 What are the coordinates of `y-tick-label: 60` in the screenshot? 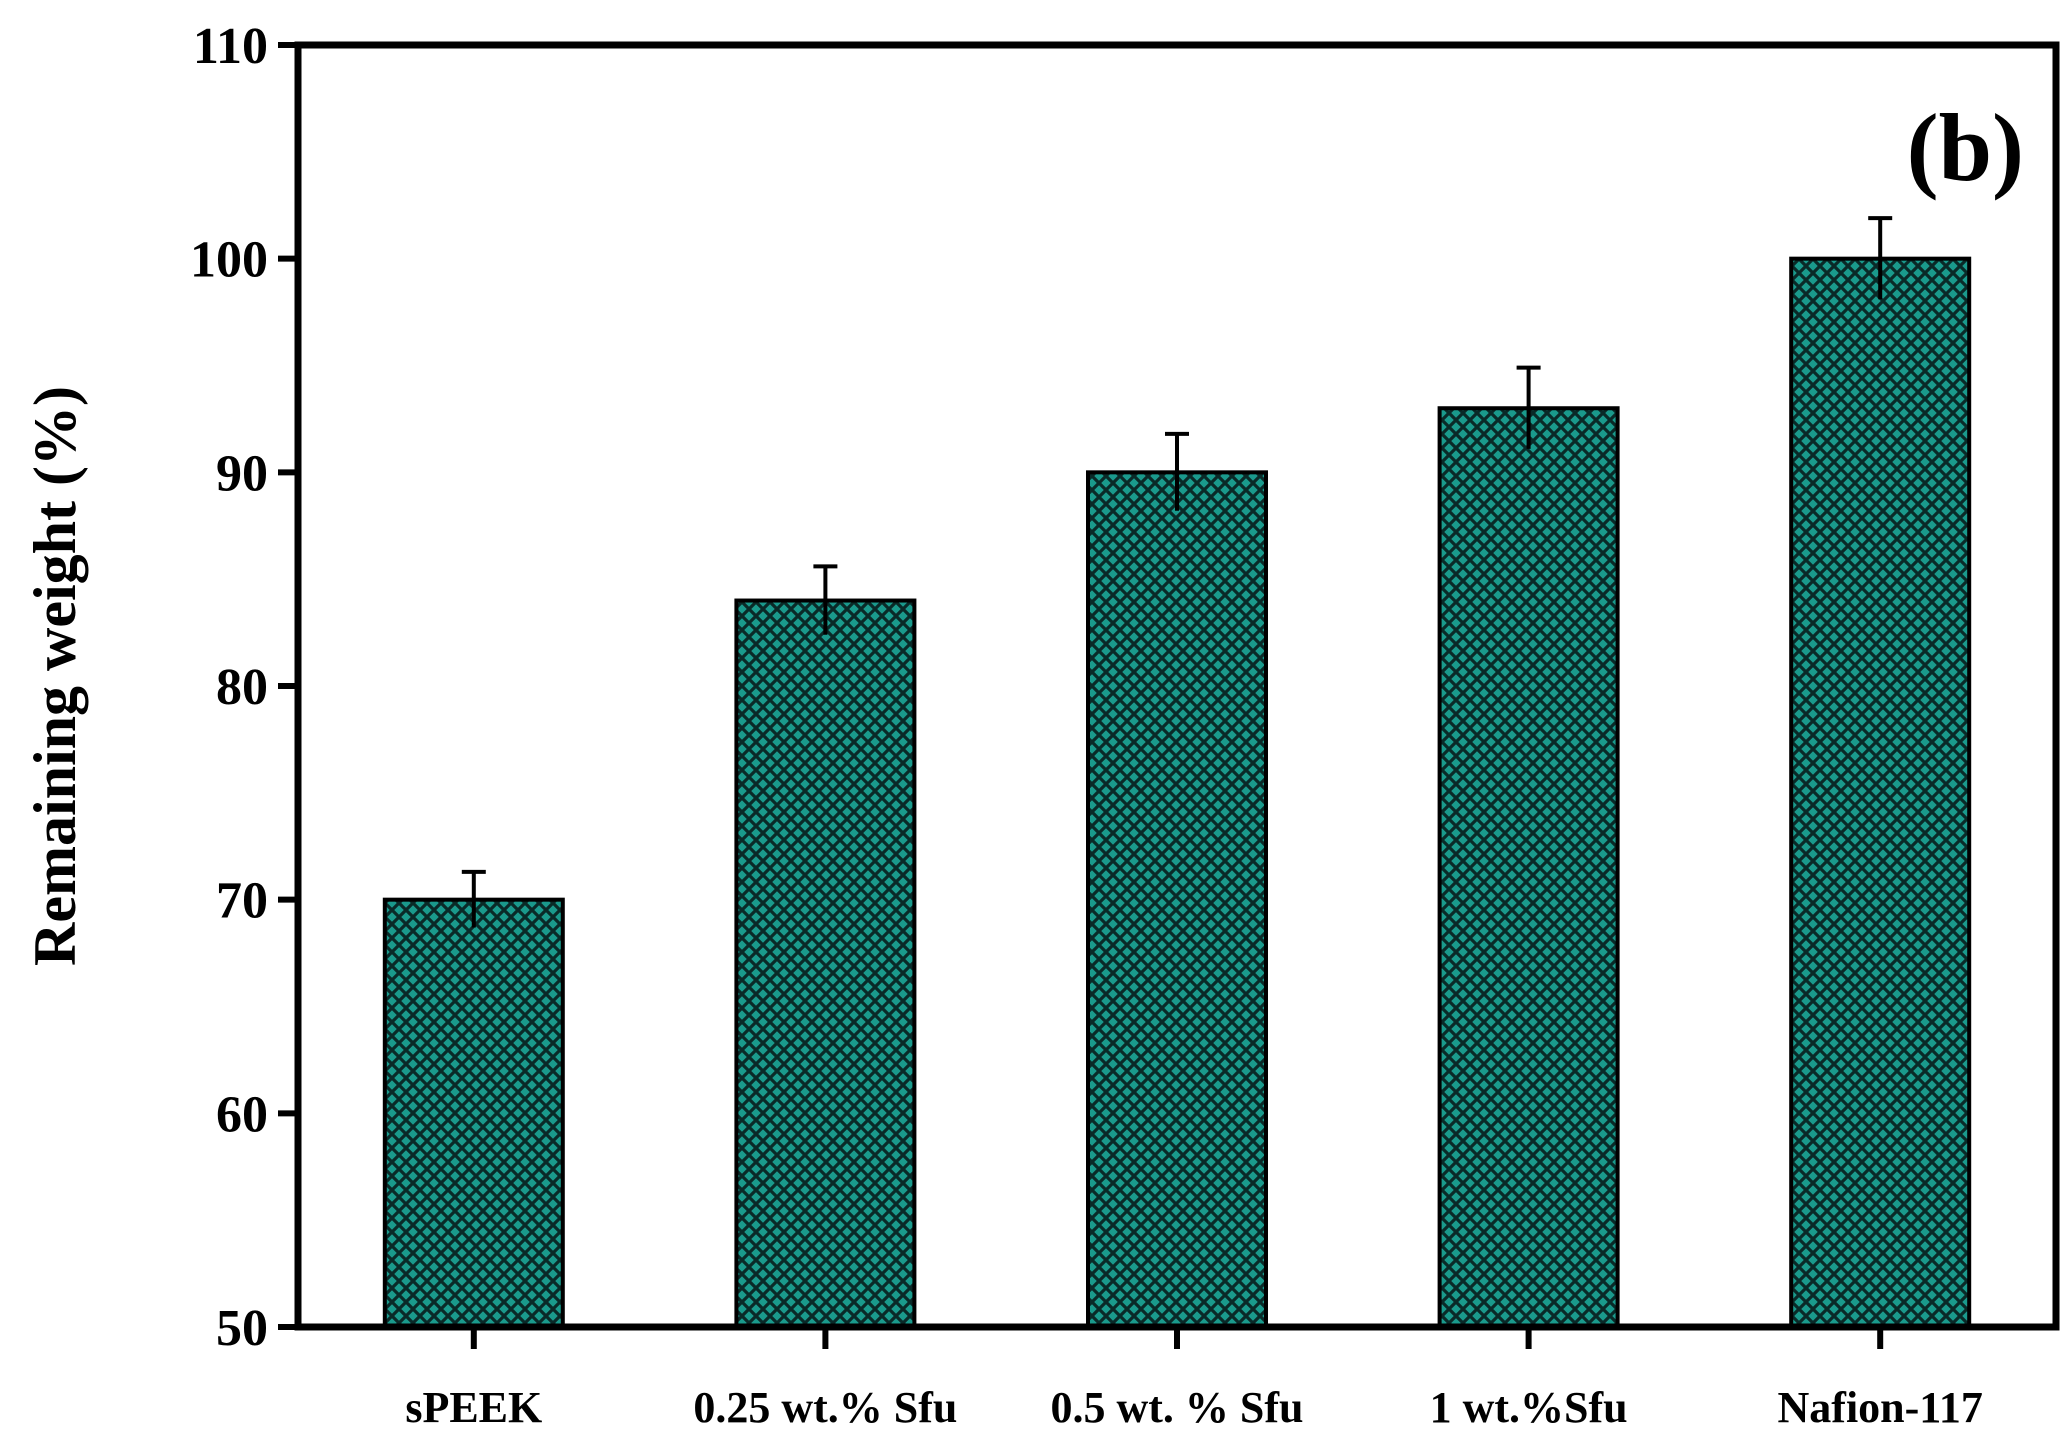 It's located at (242, 1114).